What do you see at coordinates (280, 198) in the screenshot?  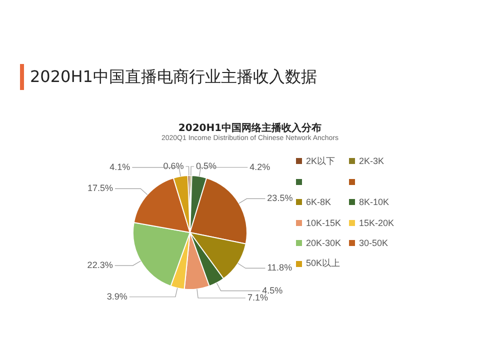 I see `data-label: 23.5%` at bounding box center [280, 198].